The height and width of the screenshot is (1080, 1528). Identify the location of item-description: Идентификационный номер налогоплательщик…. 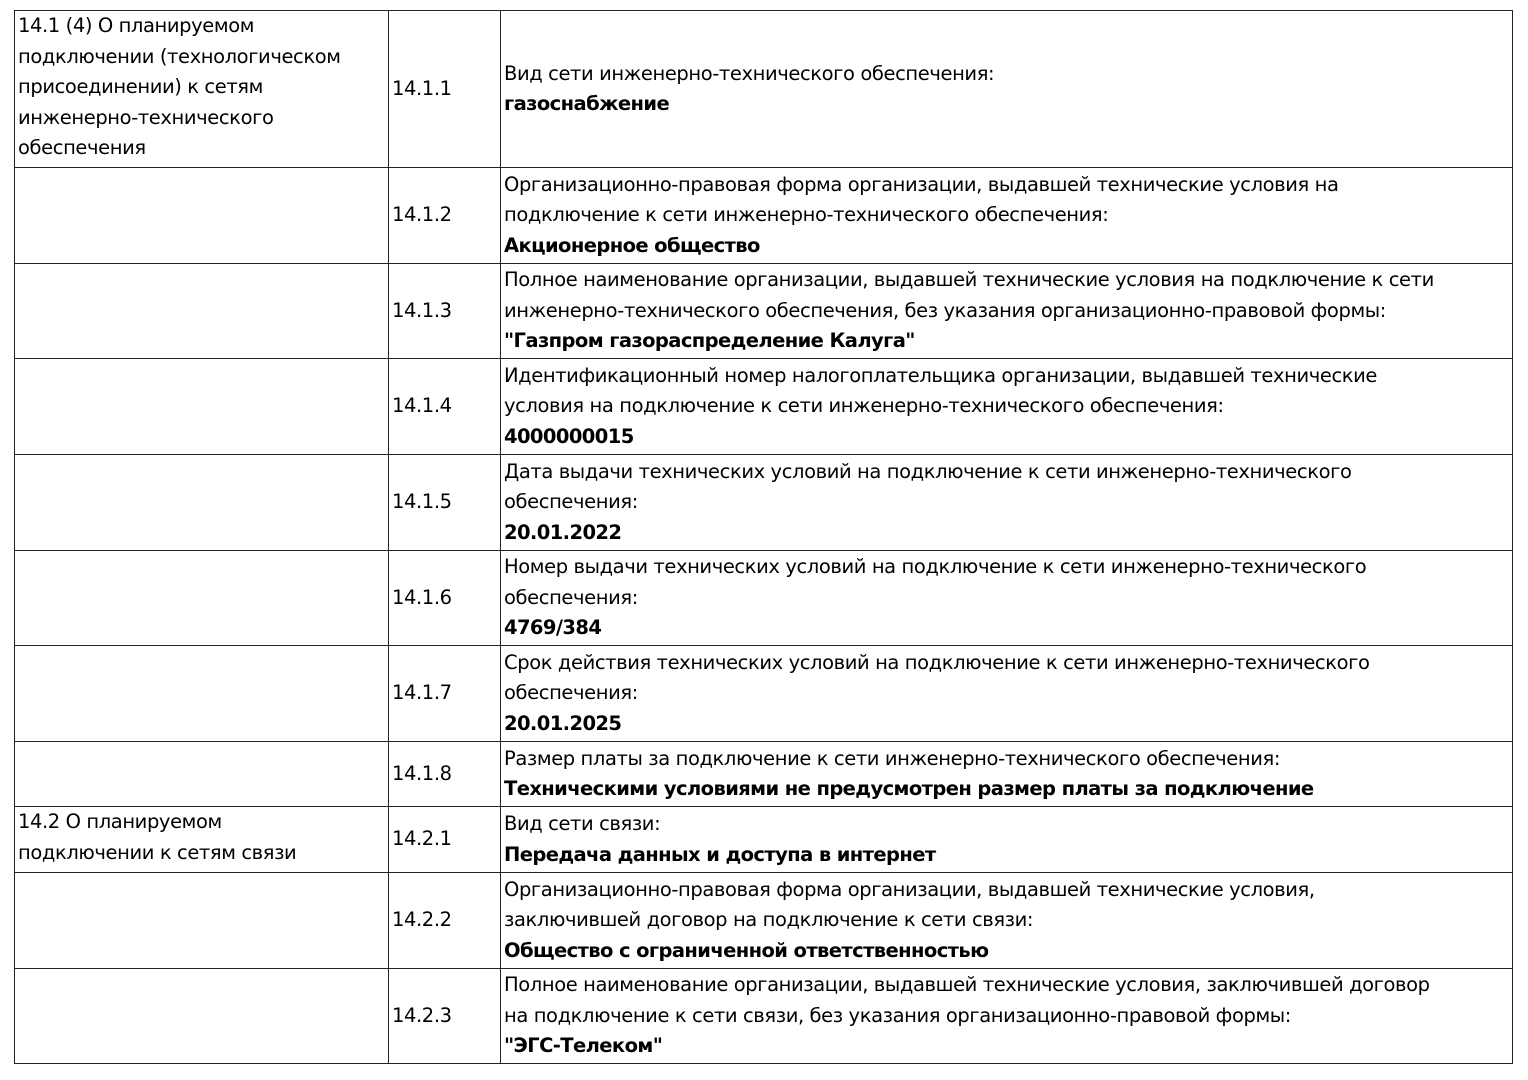
(1006, 406).